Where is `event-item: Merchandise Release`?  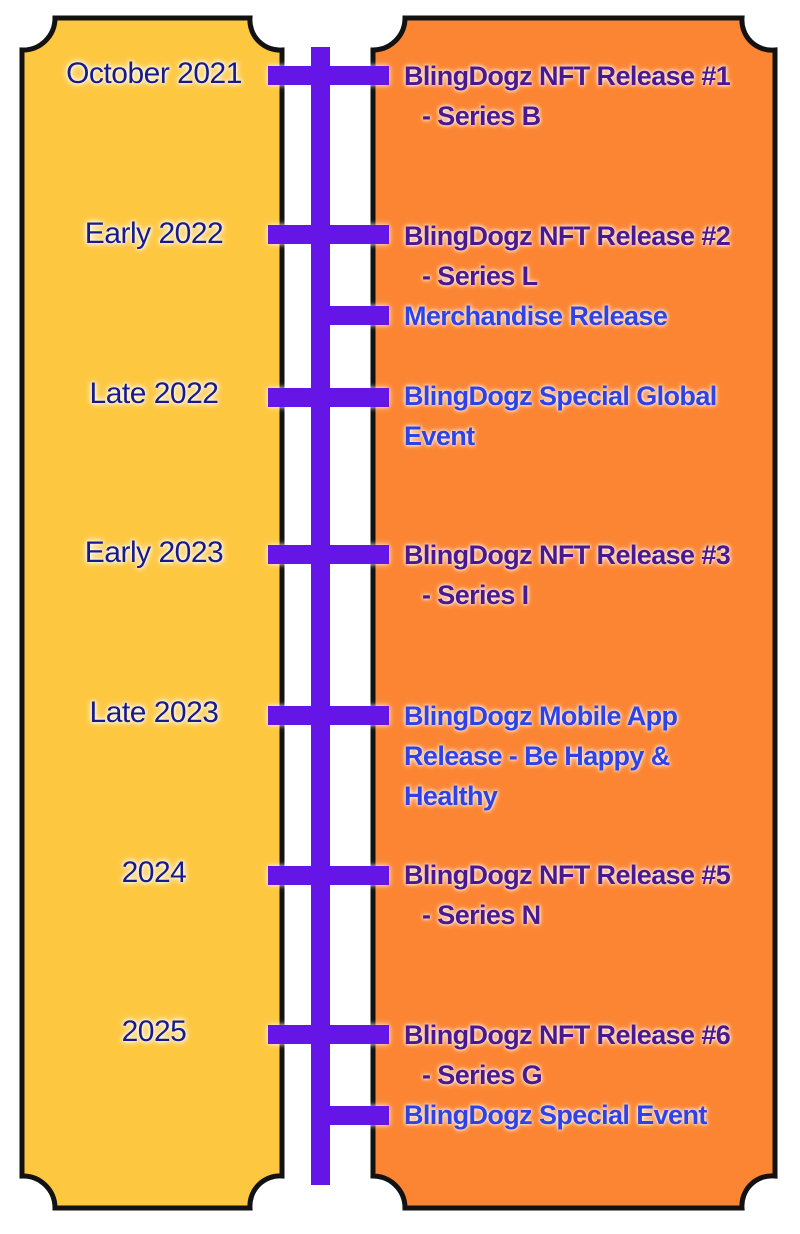 event-item: Merchandise Release is located at coordinates (584, 316).